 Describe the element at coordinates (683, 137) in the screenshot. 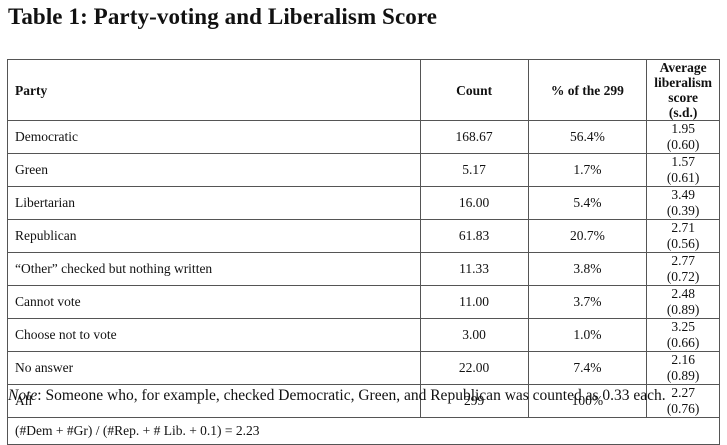

I see `cell-liberalism: 1.95 (0.60)` at that location.